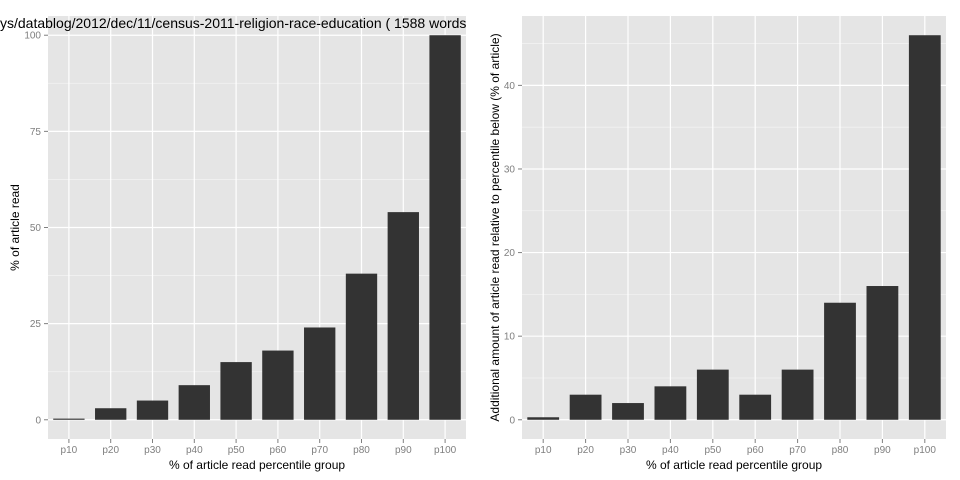 The height and width of the screenshot is (480, 960). What do you see at coordinates (510, 337) in the screenshot?
I see `y-tick-label: 10` at bounding box center [510, 337].